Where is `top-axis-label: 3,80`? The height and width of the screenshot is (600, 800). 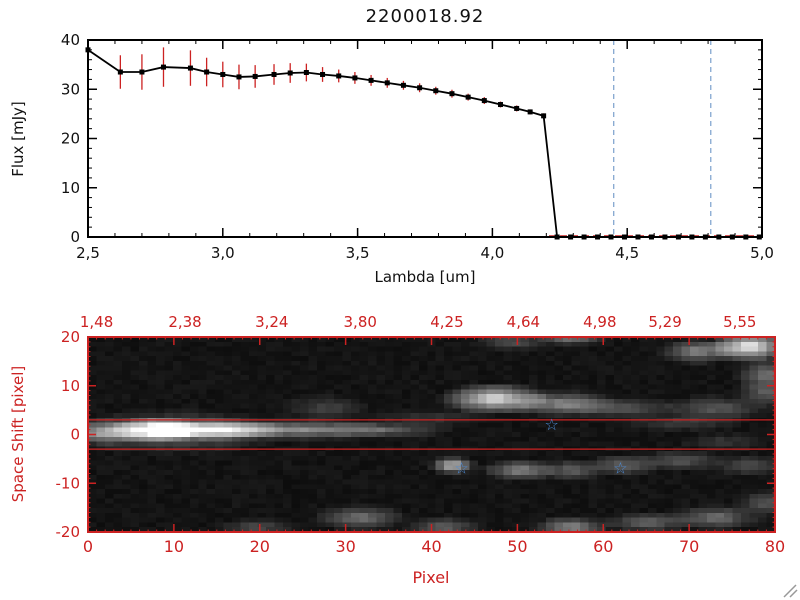
top-axis-label: 3,80 is located at coordinates (360, 322).